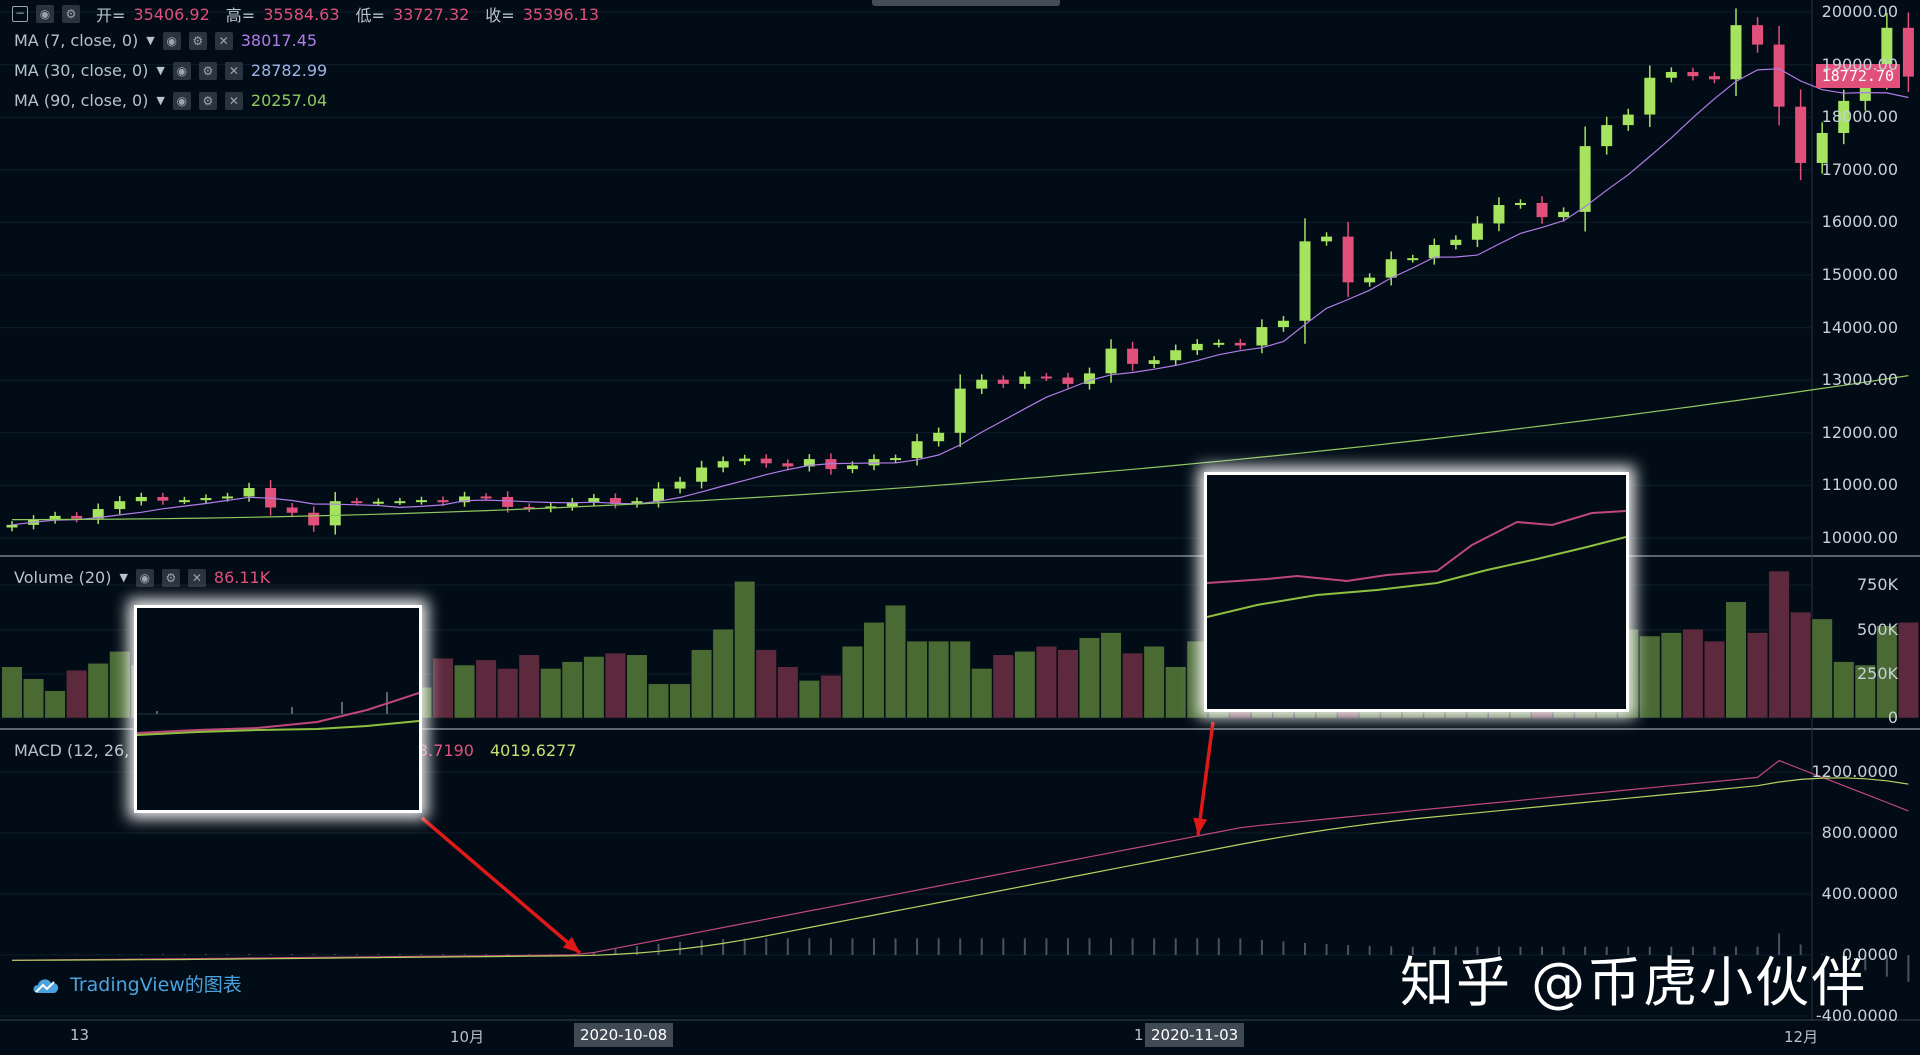 The image size is (1920, 1055). I want to click on price-tick-label: 20000.00, so click(1859, 11).